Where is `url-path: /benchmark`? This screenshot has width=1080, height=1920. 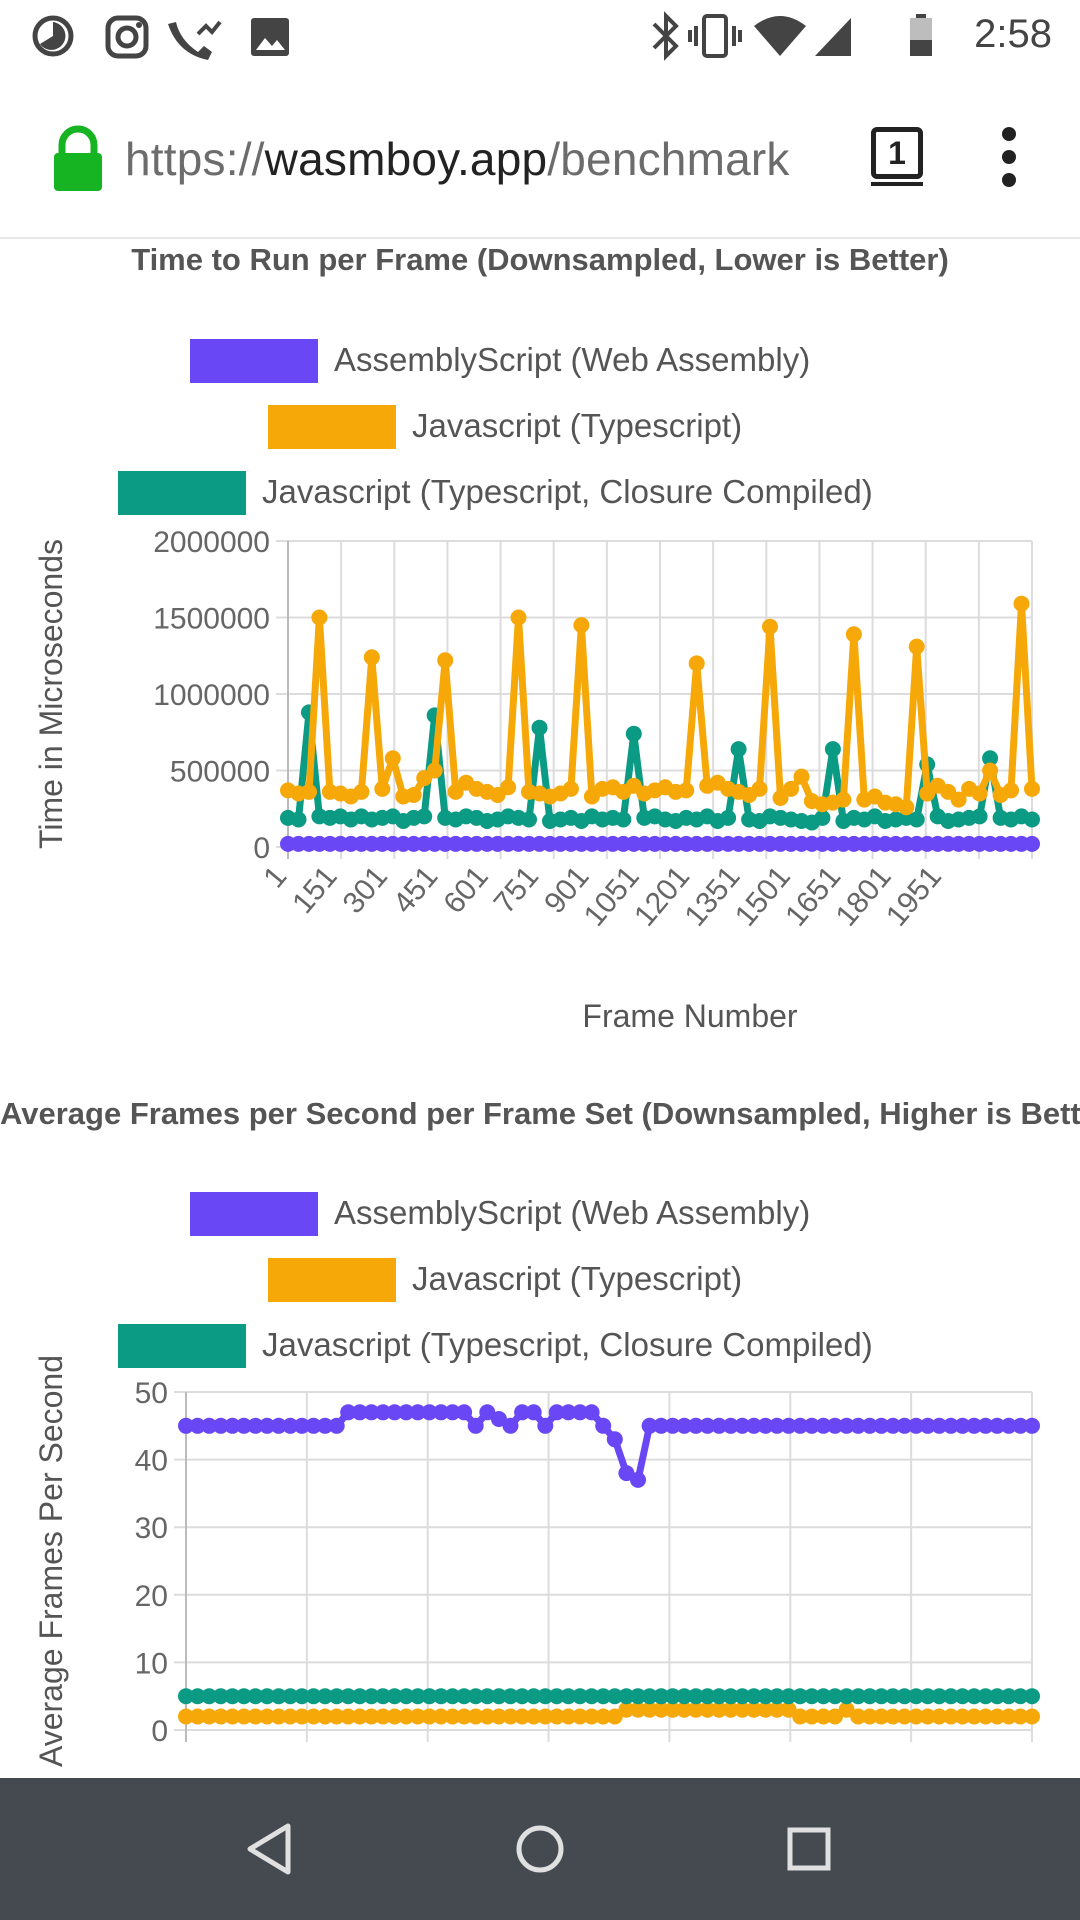
url-path: /benchmark is located at coordinates (668, 159).